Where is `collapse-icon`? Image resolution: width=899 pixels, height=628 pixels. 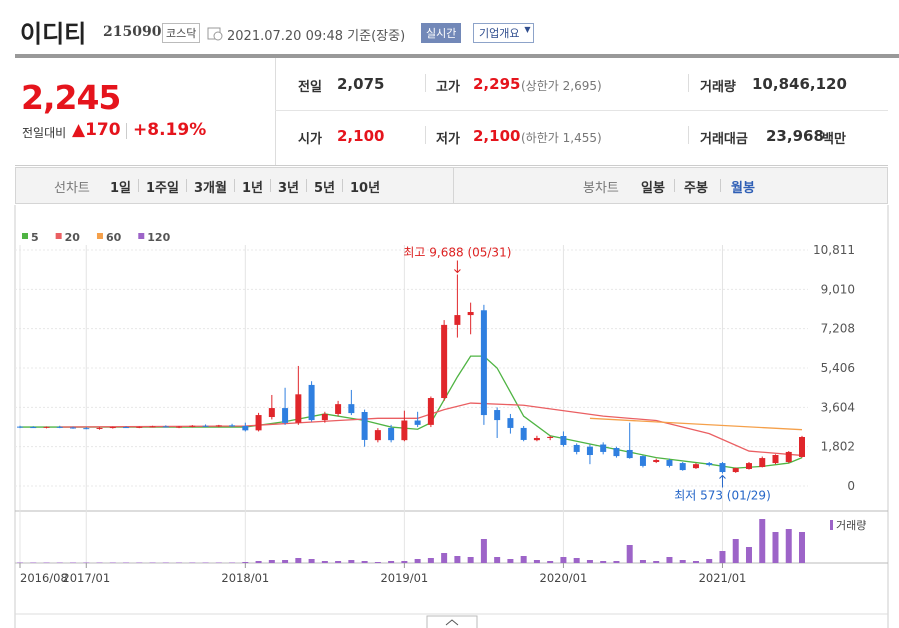
collapse-icon is located at coordinates (452, 622).